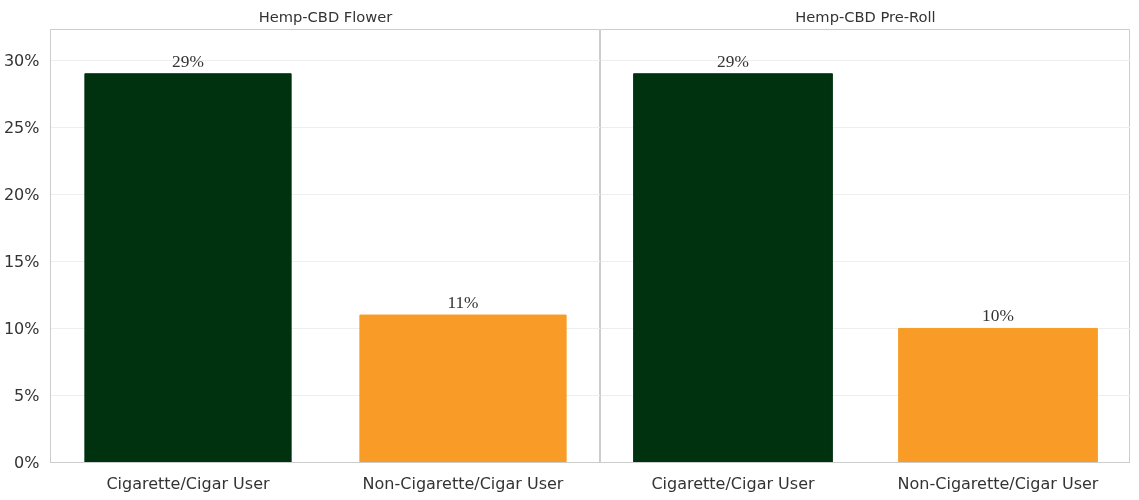 The image size is (1139, 500). Describe the element at coordinates (326, 16) in the screenshot. I see `chart-title: Hemp-CBD Flower` at that location.